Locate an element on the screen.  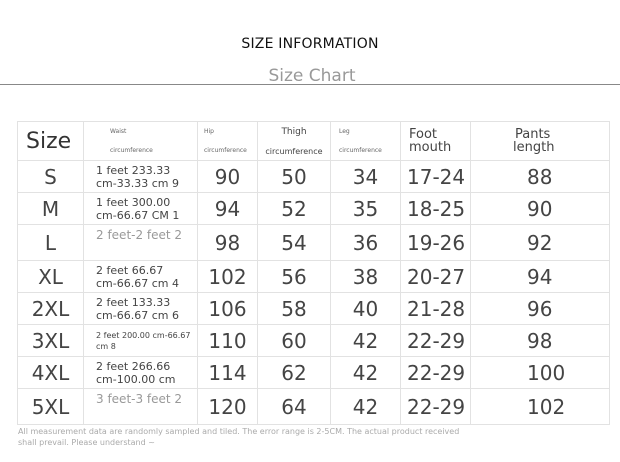
waist-cell: 2 feet 266.66 cm-100.00 cm is located at coordinates (140, 372).